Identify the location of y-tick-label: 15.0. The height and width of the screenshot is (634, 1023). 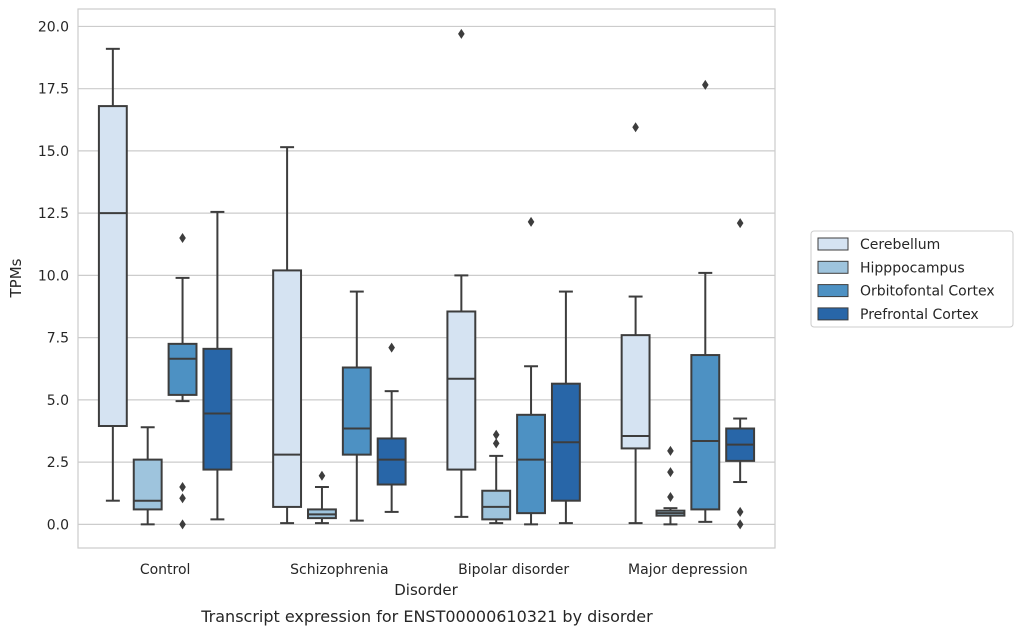
(53, 152).